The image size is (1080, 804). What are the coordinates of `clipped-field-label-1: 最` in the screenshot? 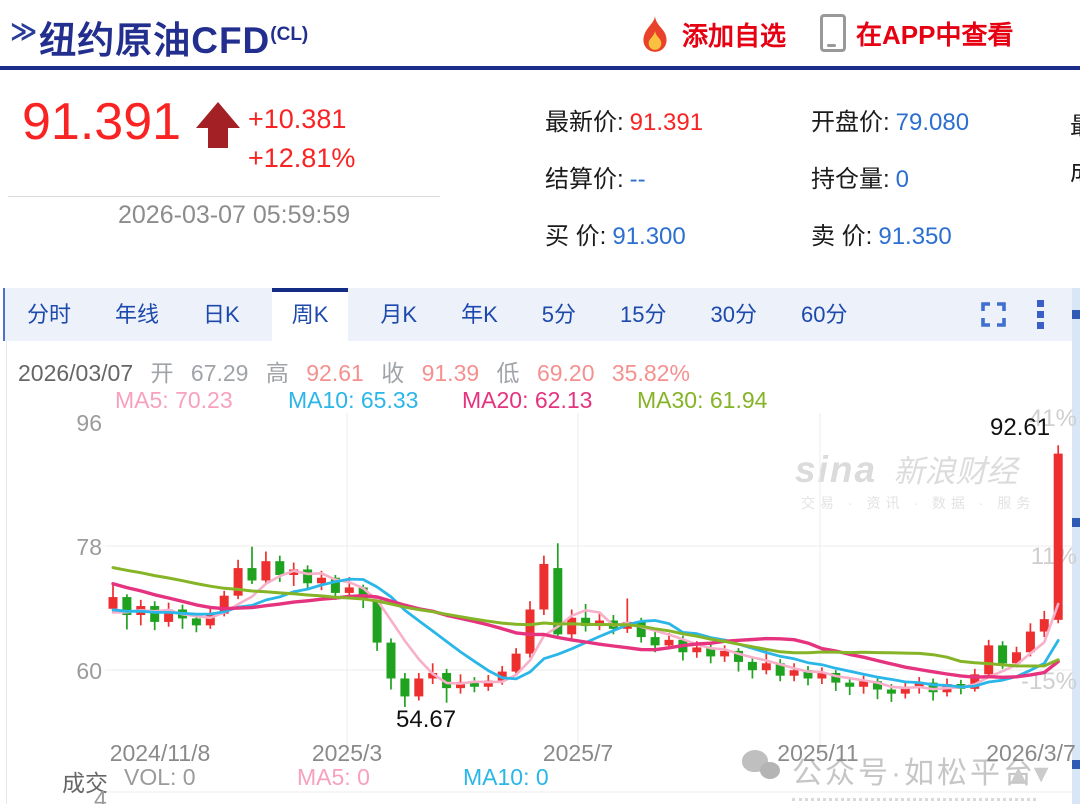 It's located at (1075, 123).